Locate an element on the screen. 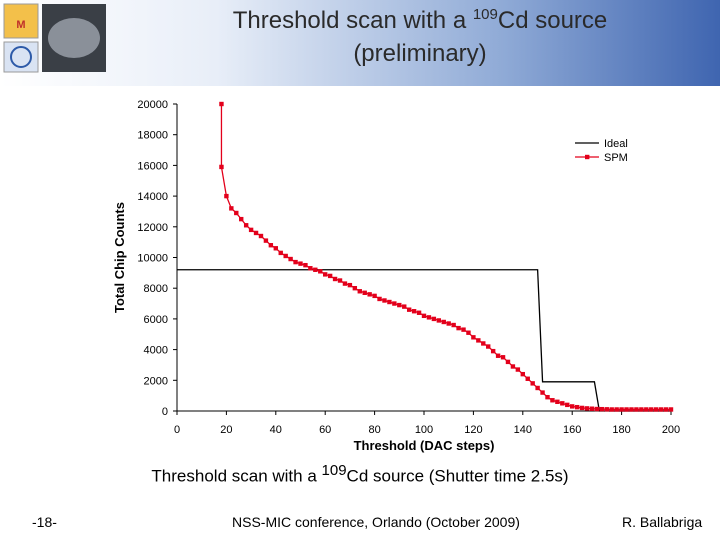 The image size is (720, 540). x-tick-label: 40 is located at coordinates (276, 430).